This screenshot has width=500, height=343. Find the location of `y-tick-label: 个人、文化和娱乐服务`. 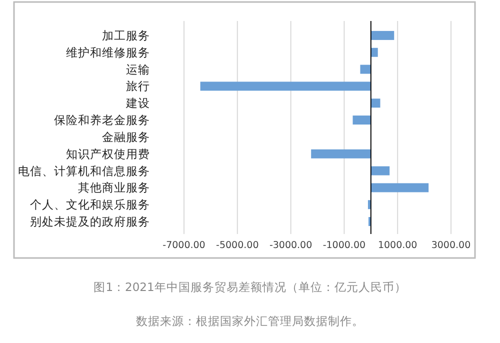

y-tick-label: 个人、文化和娱乐服务 is located at coordinates (90, 205).